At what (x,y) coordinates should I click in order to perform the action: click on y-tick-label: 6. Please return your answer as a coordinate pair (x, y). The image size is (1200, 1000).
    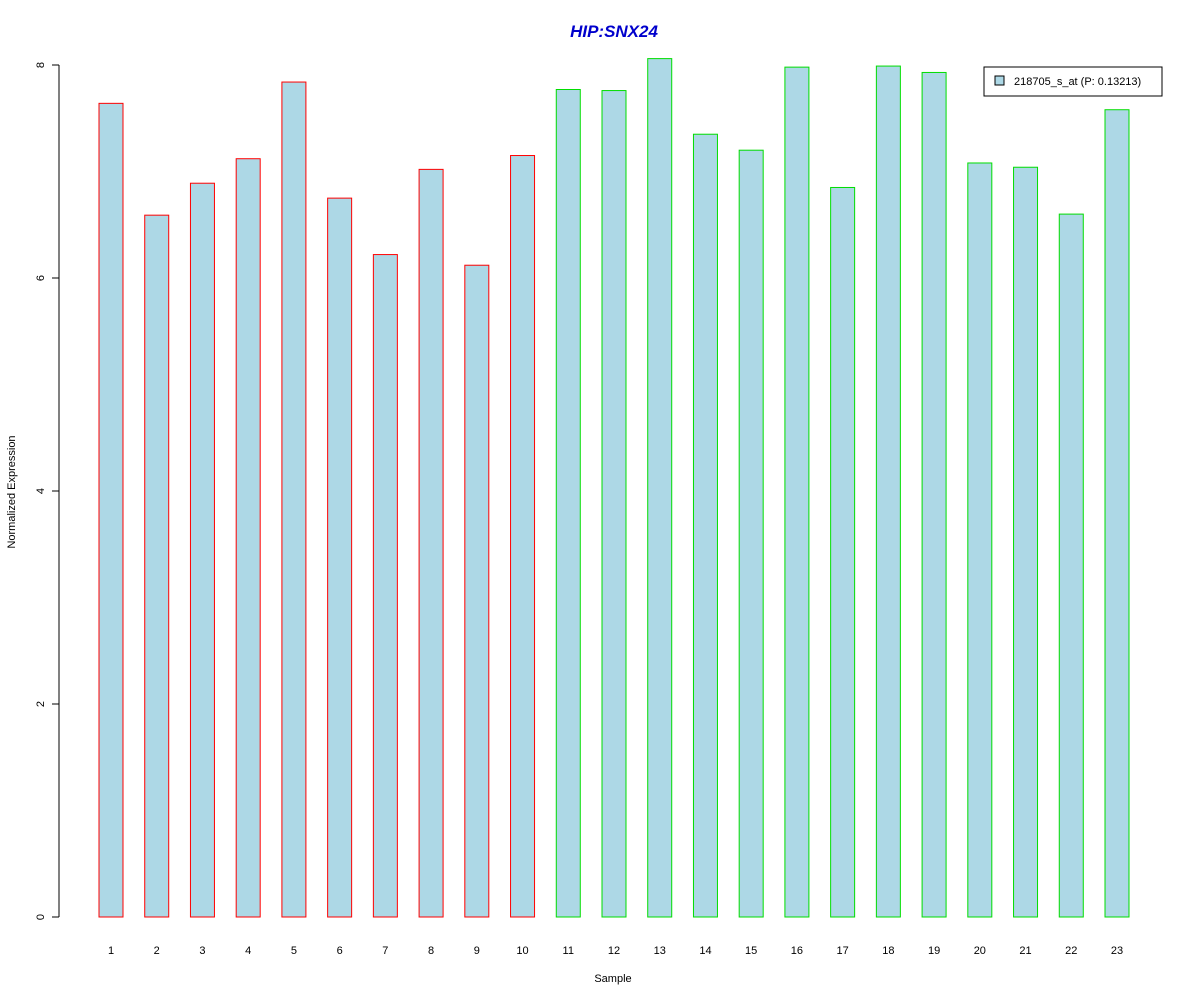
    Looking at the image, I should click on (41, 278).